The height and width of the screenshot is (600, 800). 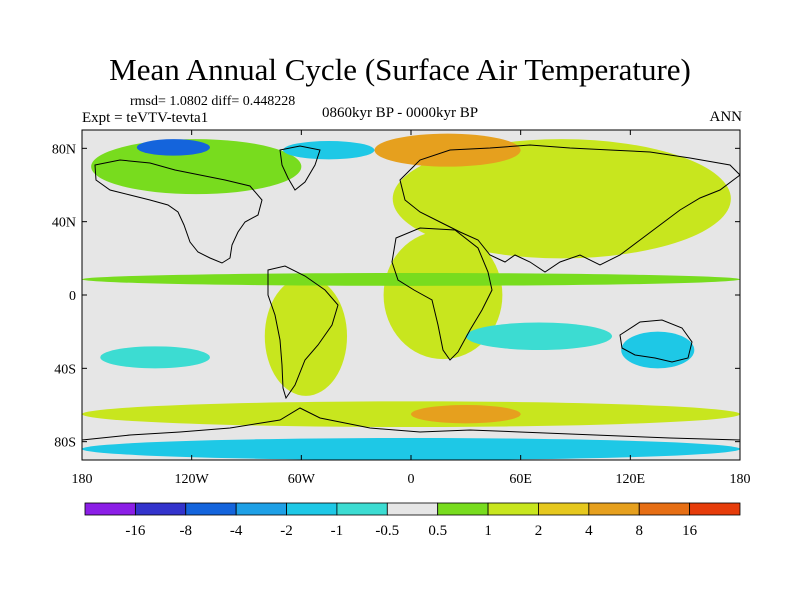 I want to click on coastline-greenland, so click(x=300, y=168).